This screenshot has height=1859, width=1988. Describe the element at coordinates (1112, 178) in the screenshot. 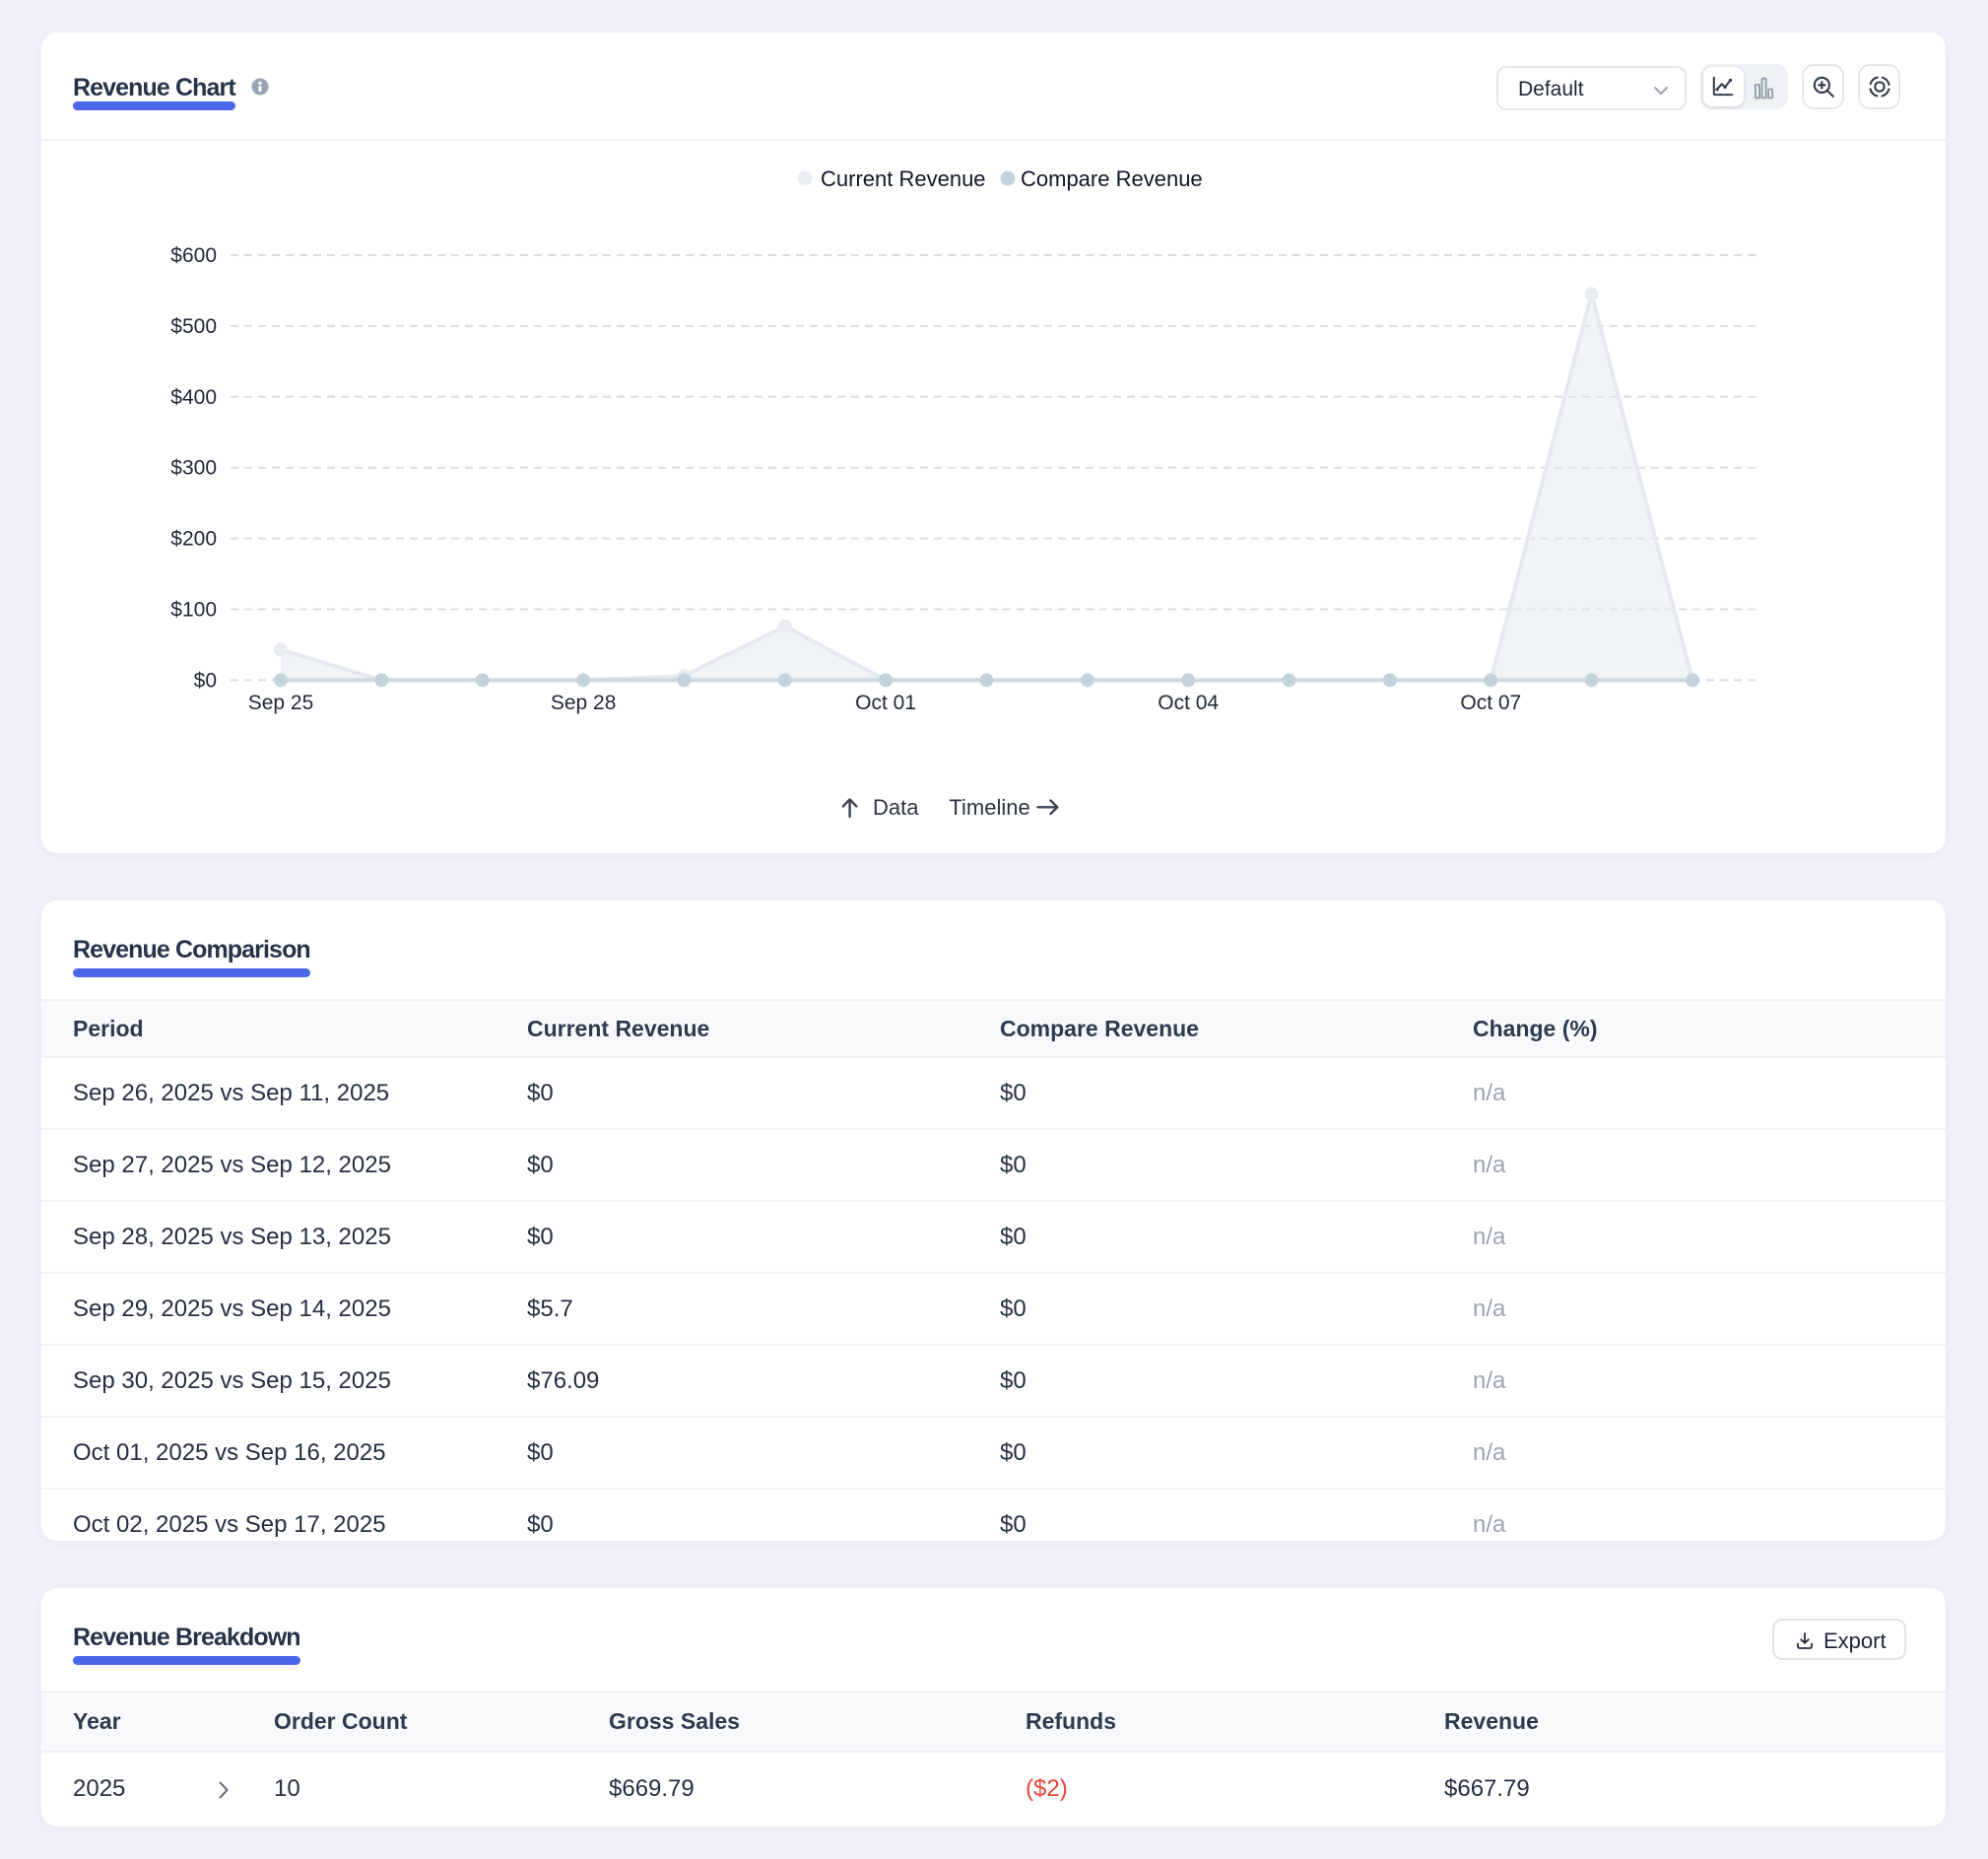

I see `svg-text: Compare Revenue` at that location.